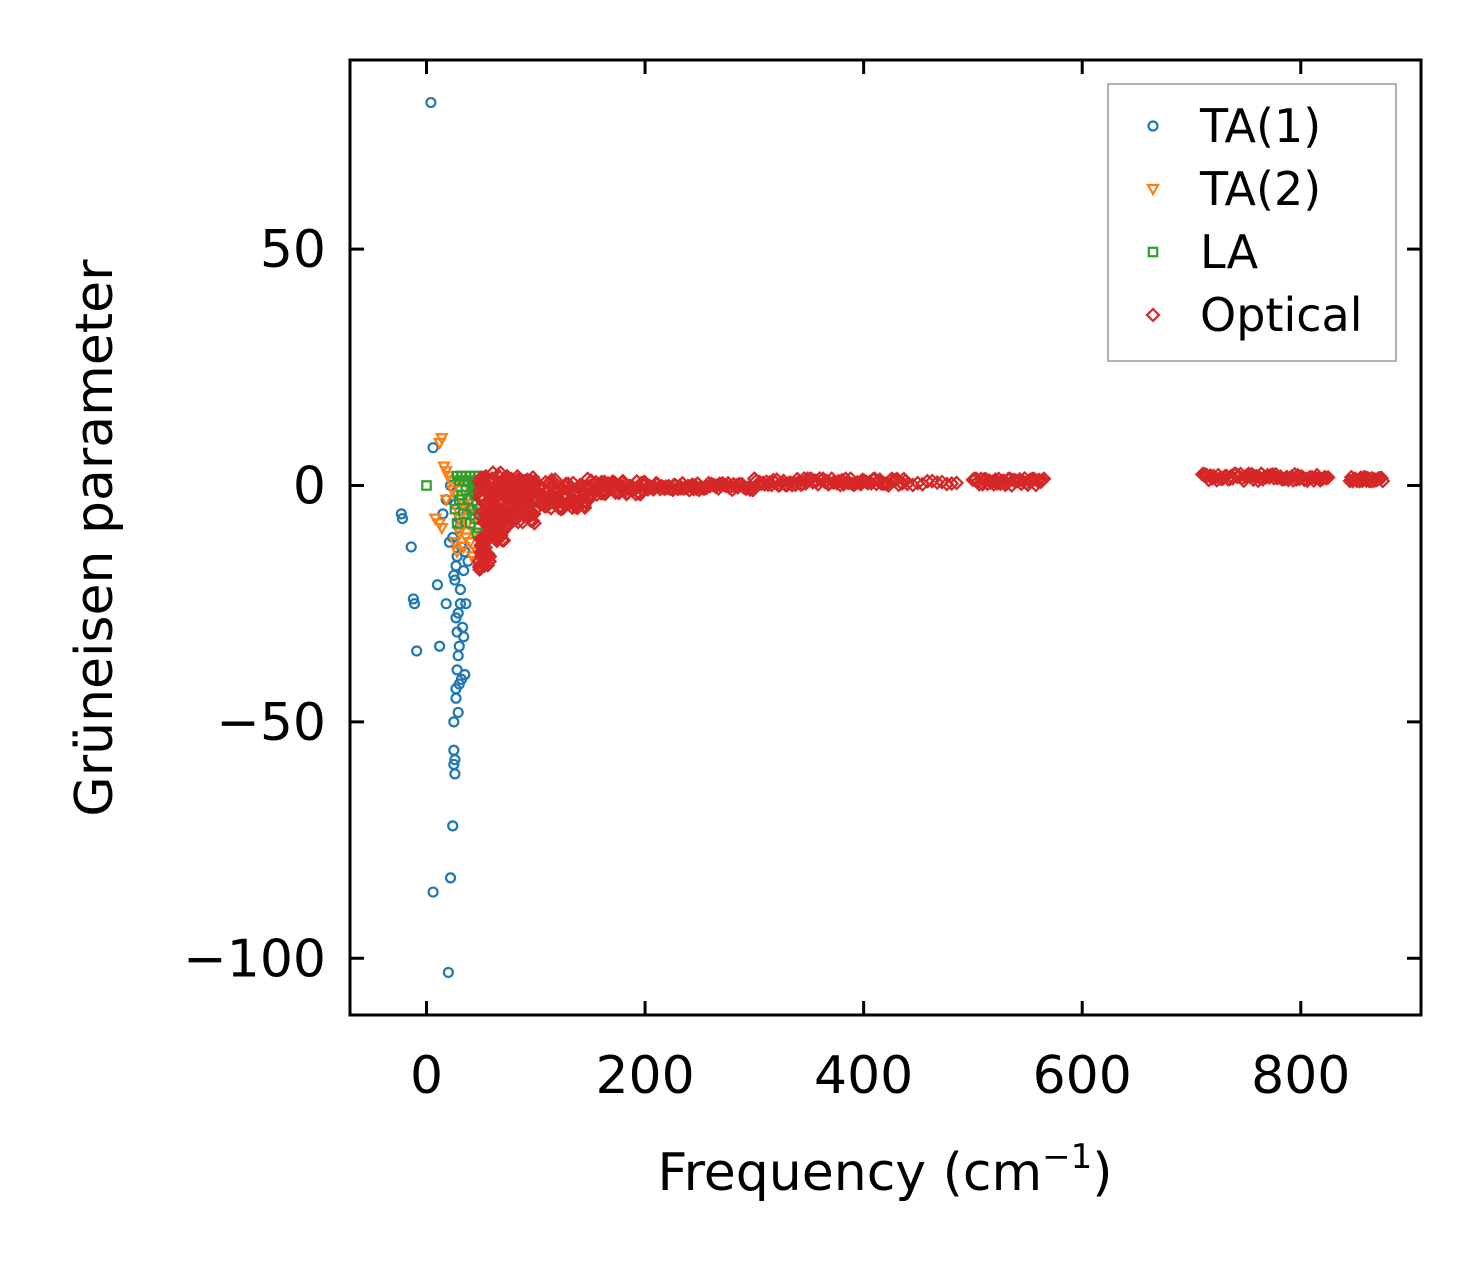 The image size is (1480, 1264). Describe the element at coordinates (1281, 315) in the screenshot. I see `legend-label: Optical` at that location.